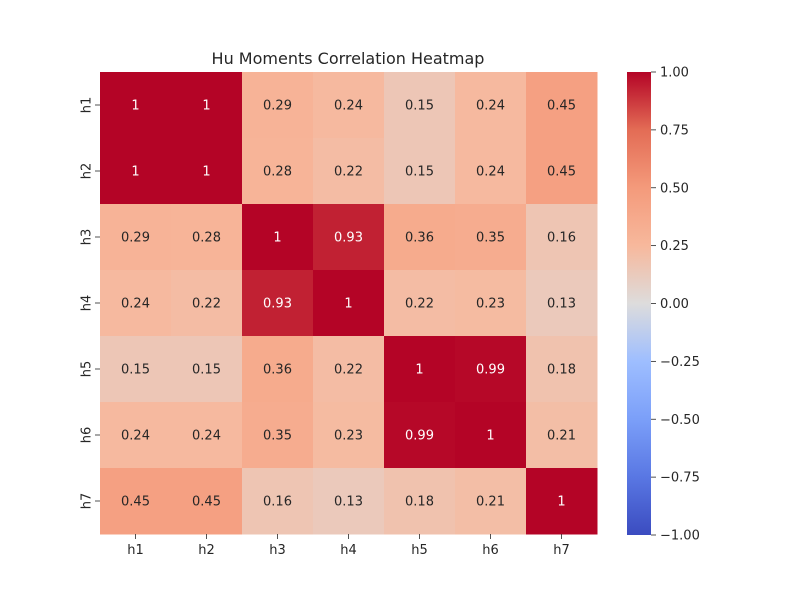  I want to click on x-tick-label: h4, so click(348, 550).